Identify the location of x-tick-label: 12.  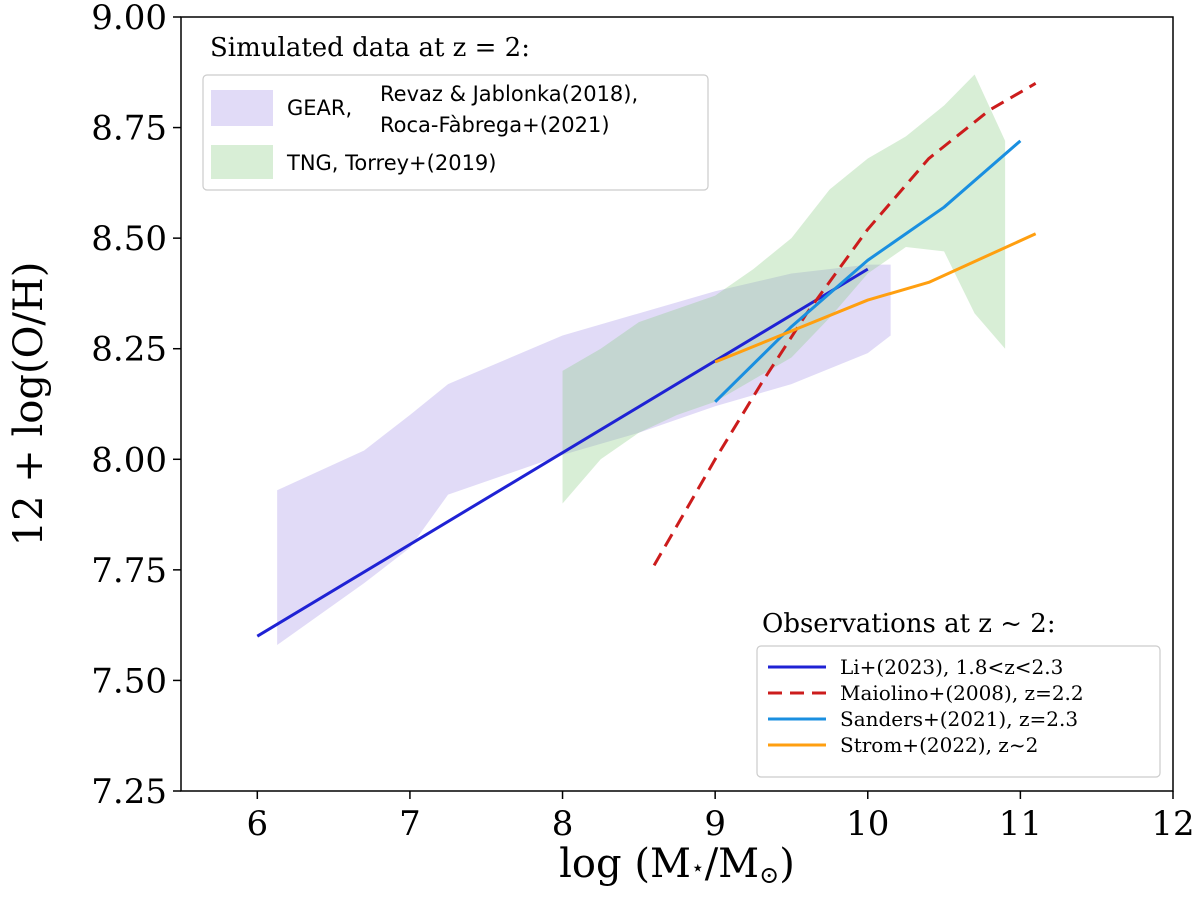
(1172, 824).